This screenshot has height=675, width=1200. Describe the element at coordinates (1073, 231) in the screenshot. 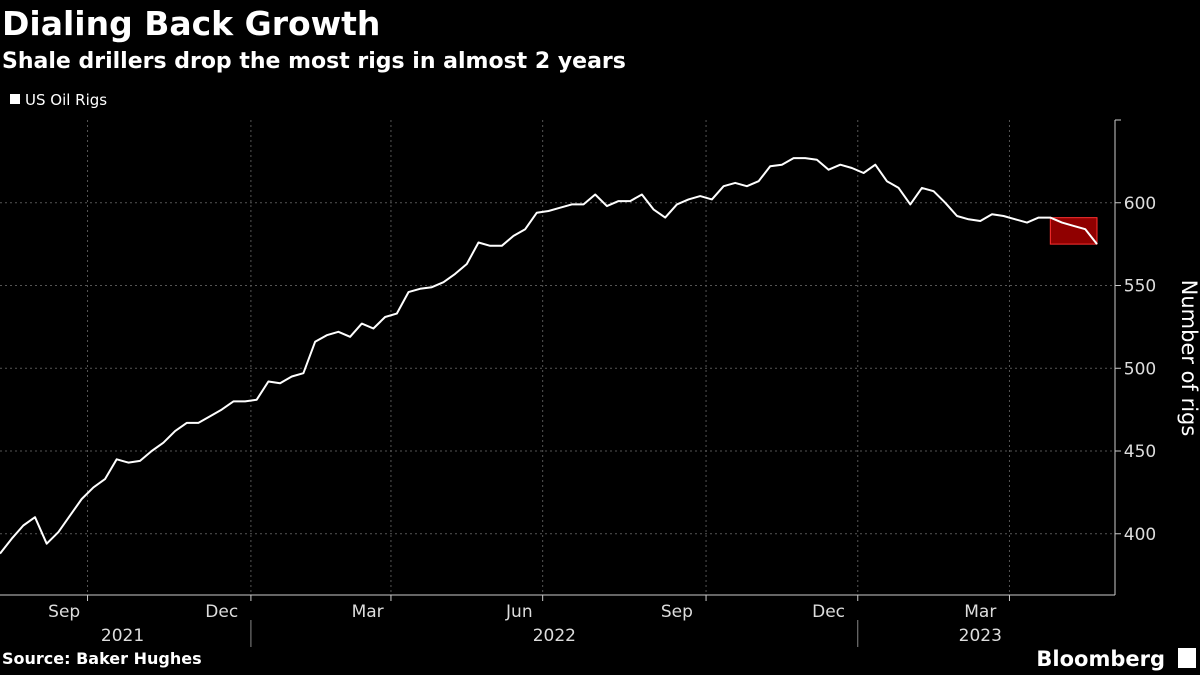

I see `highlight-box` at that location.